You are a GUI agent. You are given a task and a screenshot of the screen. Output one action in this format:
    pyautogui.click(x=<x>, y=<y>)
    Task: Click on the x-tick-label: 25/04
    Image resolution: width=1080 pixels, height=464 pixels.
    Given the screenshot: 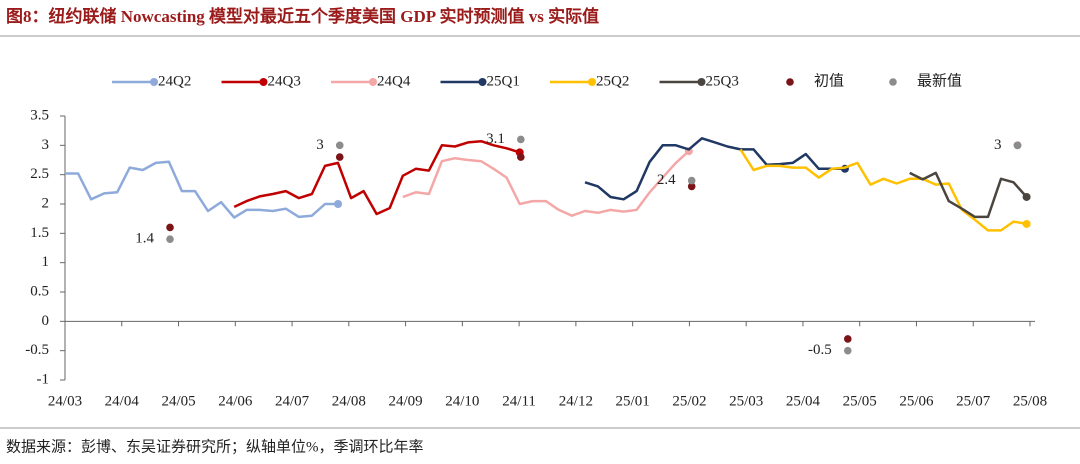 What is the action you would take?
    pyautogui.click(x=803, y=401)
    